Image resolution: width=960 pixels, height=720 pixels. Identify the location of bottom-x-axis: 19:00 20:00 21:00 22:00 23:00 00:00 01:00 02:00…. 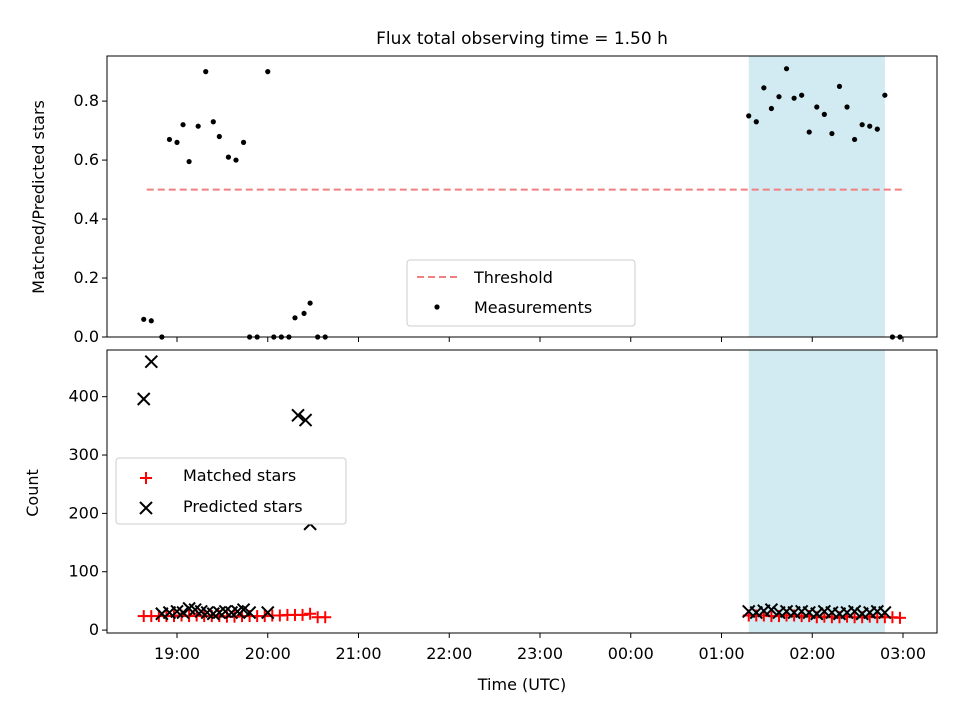
(540, 648).